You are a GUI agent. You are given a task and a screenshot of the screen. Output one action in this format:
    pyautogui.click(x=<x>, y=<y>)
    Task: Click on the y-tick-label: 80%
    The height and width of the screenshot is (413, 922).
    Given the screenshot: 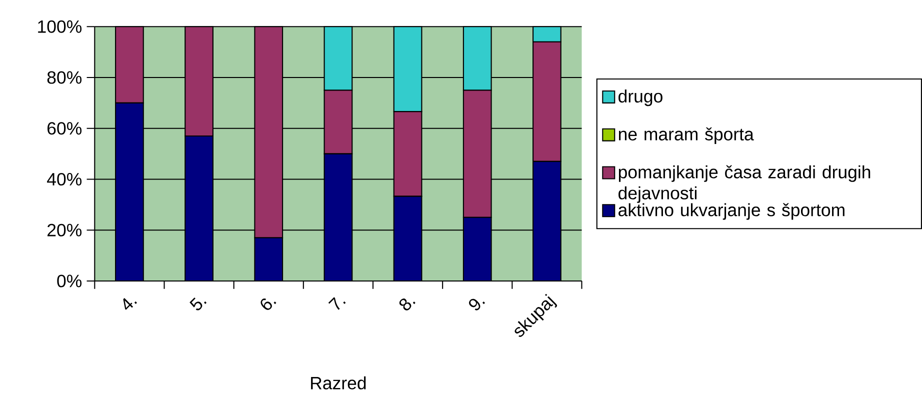 What is the action you would take?
    pyautogui.click(x=64, y=77)
    